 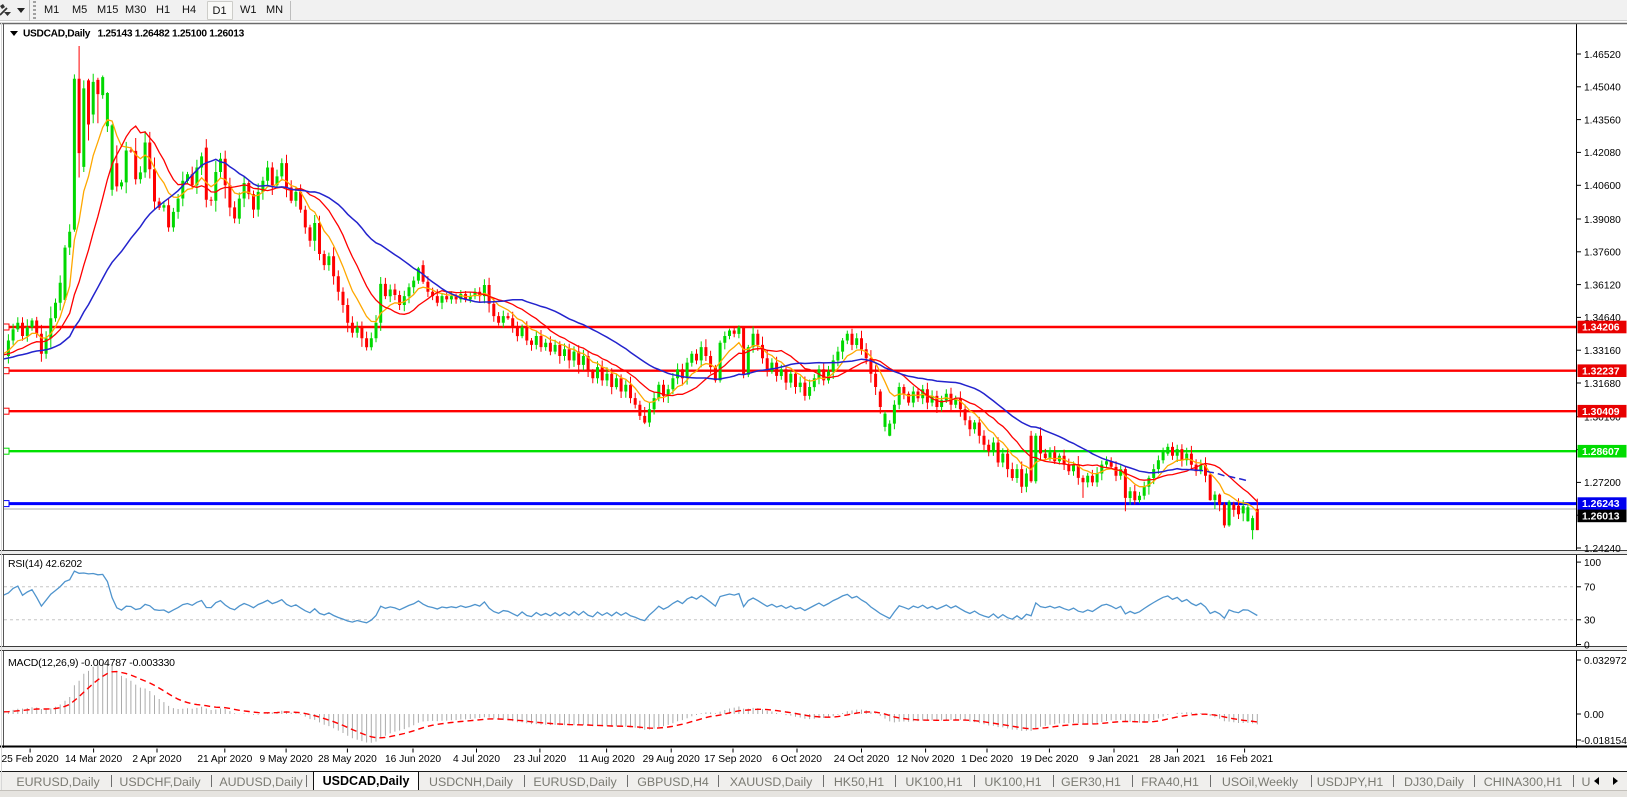 I want to click on svg-text: 11 Aug 2020, so click(x=606, y=759).